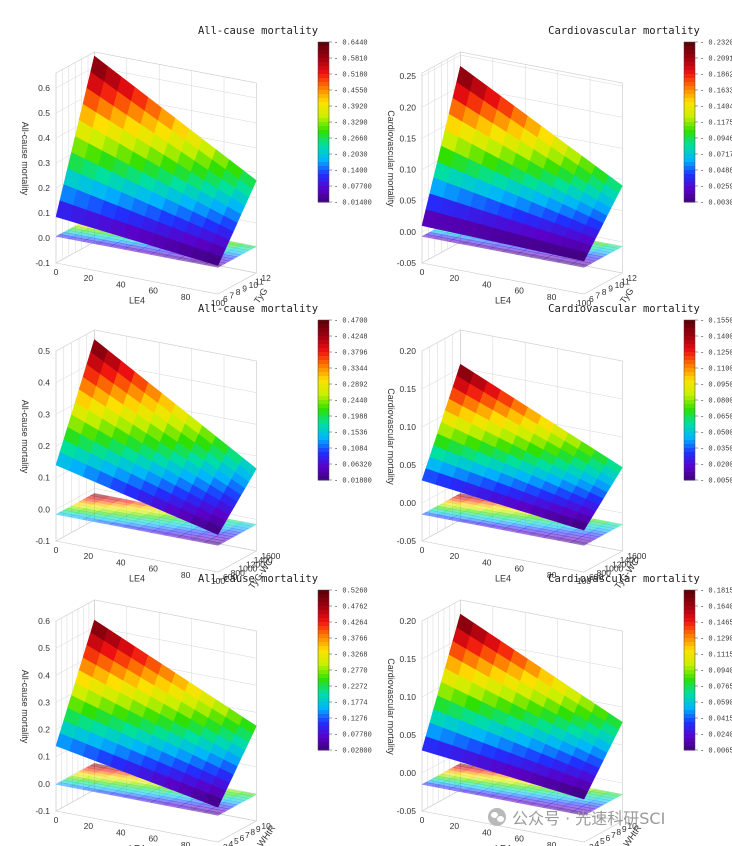  I want to click on y-tick-label: 8, so click(604, 292).